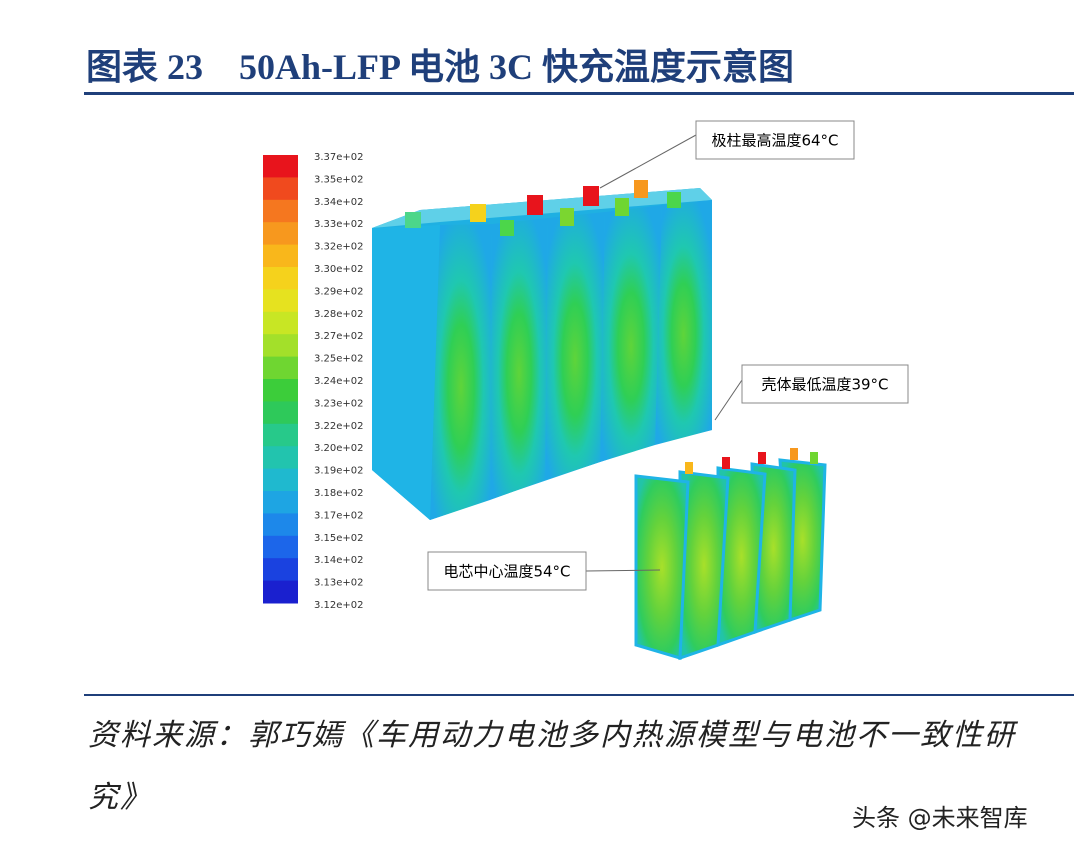  What do you see at coordinates (543, 208) in the screenshot?
I see `terminals` at bounding box center [543, 208].